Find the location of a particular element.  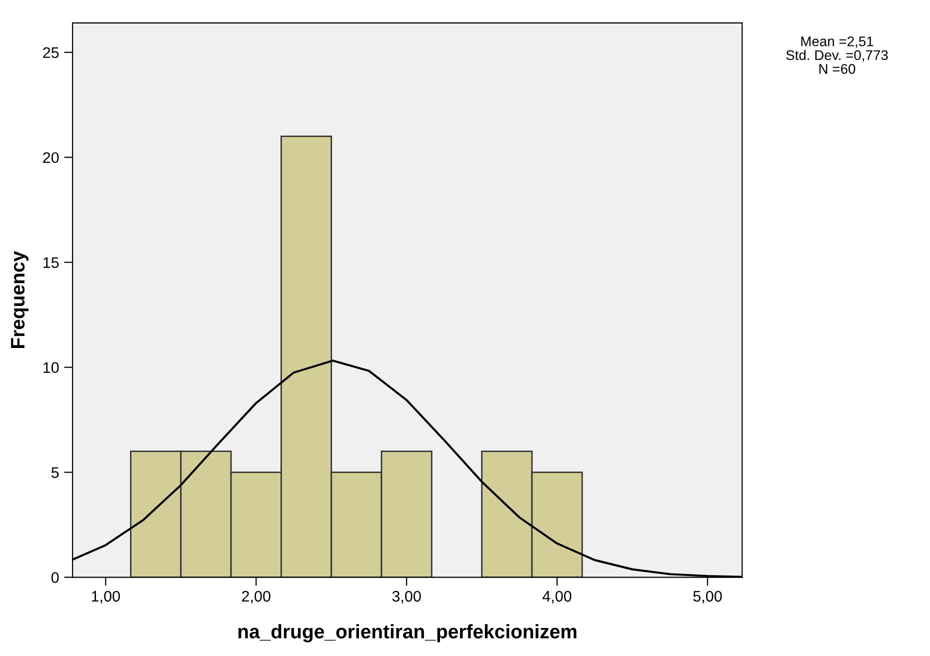

y-axis-title: Frequency is located at coordinates (19, 299).